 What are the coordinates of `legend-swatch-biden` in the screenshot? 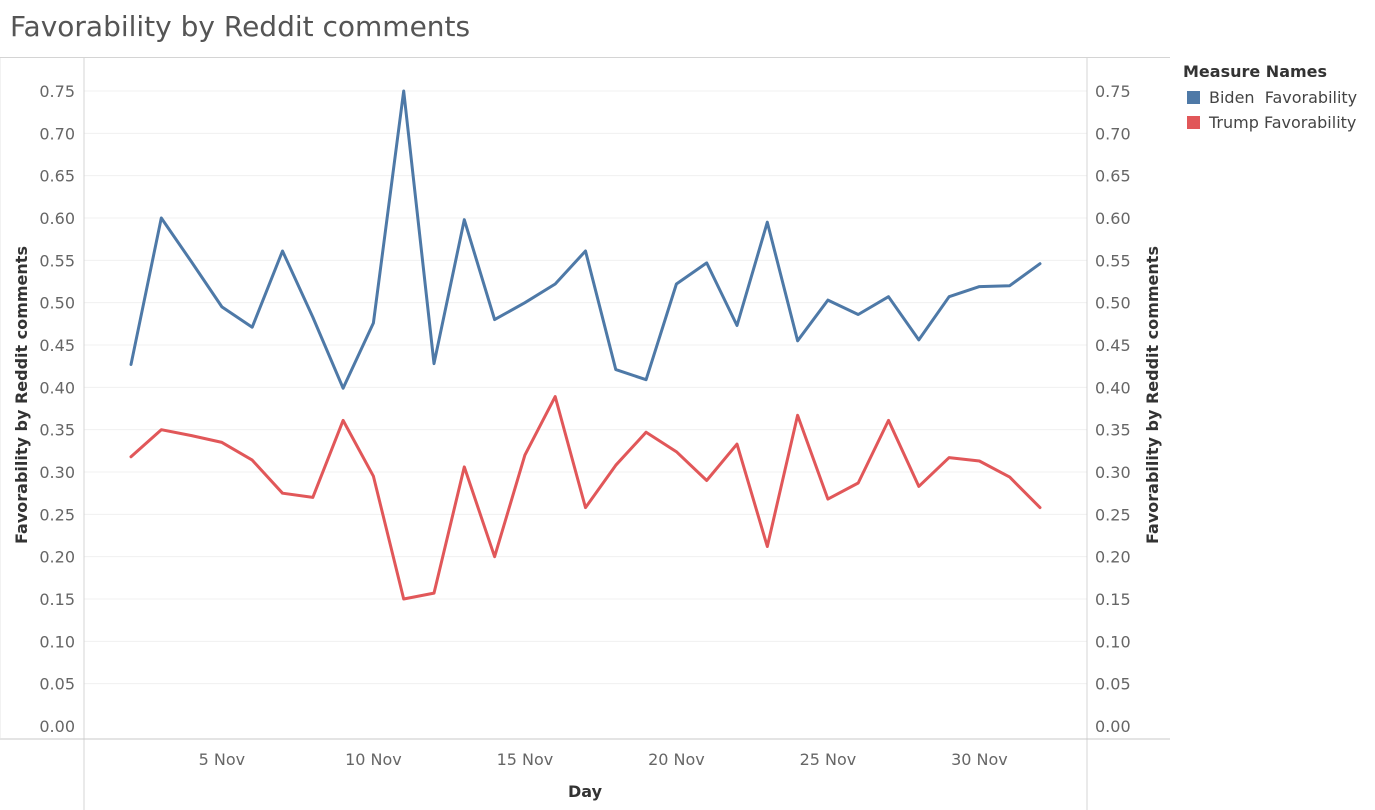 It's located at (1193, 97).